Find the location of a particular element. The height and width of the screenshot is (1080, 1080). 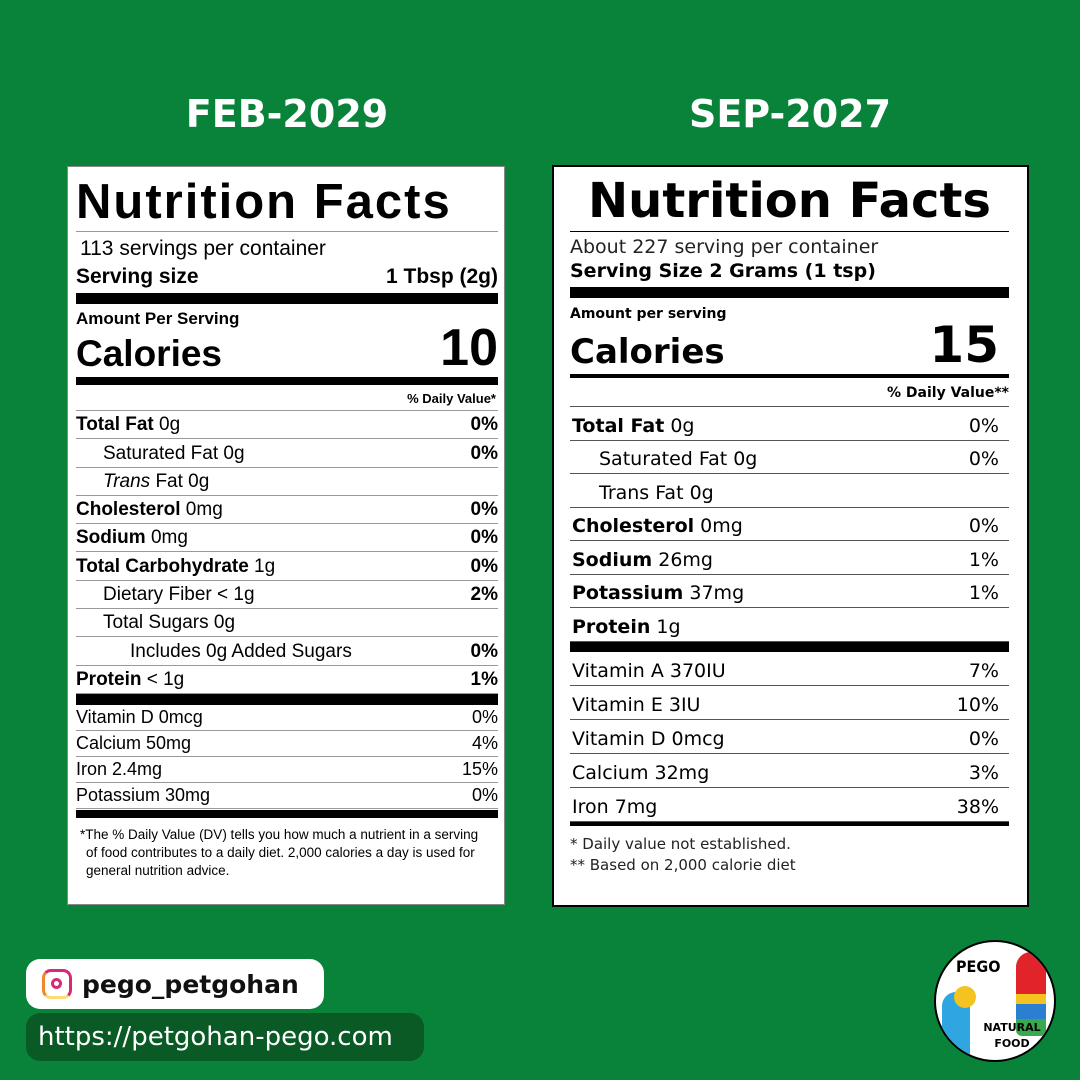

vitamin-name: Calcium 50mg is located at coordinates (134, 742).